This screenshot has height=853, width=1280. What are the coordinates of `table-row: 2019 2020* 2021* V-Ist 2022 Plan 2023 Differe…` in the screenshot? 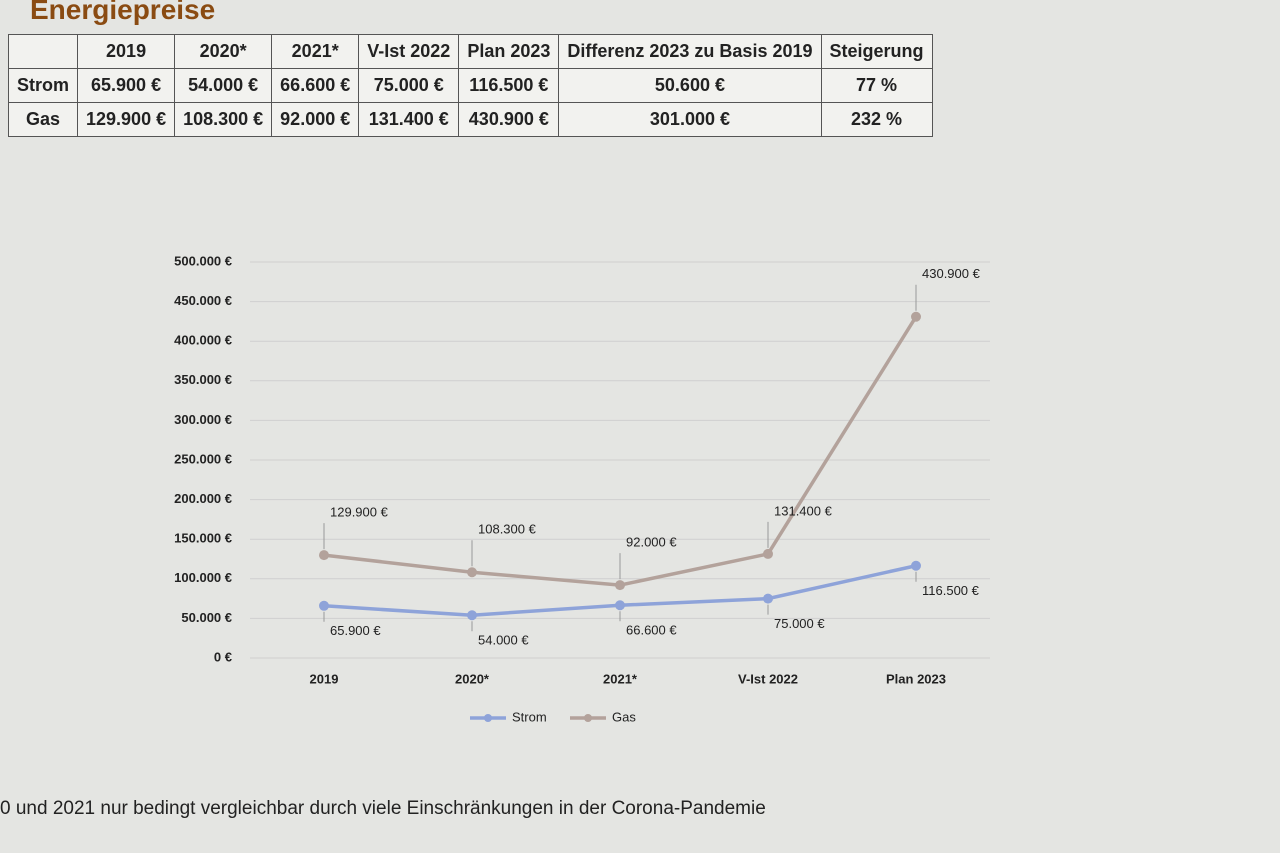 It's located at (470, 51).